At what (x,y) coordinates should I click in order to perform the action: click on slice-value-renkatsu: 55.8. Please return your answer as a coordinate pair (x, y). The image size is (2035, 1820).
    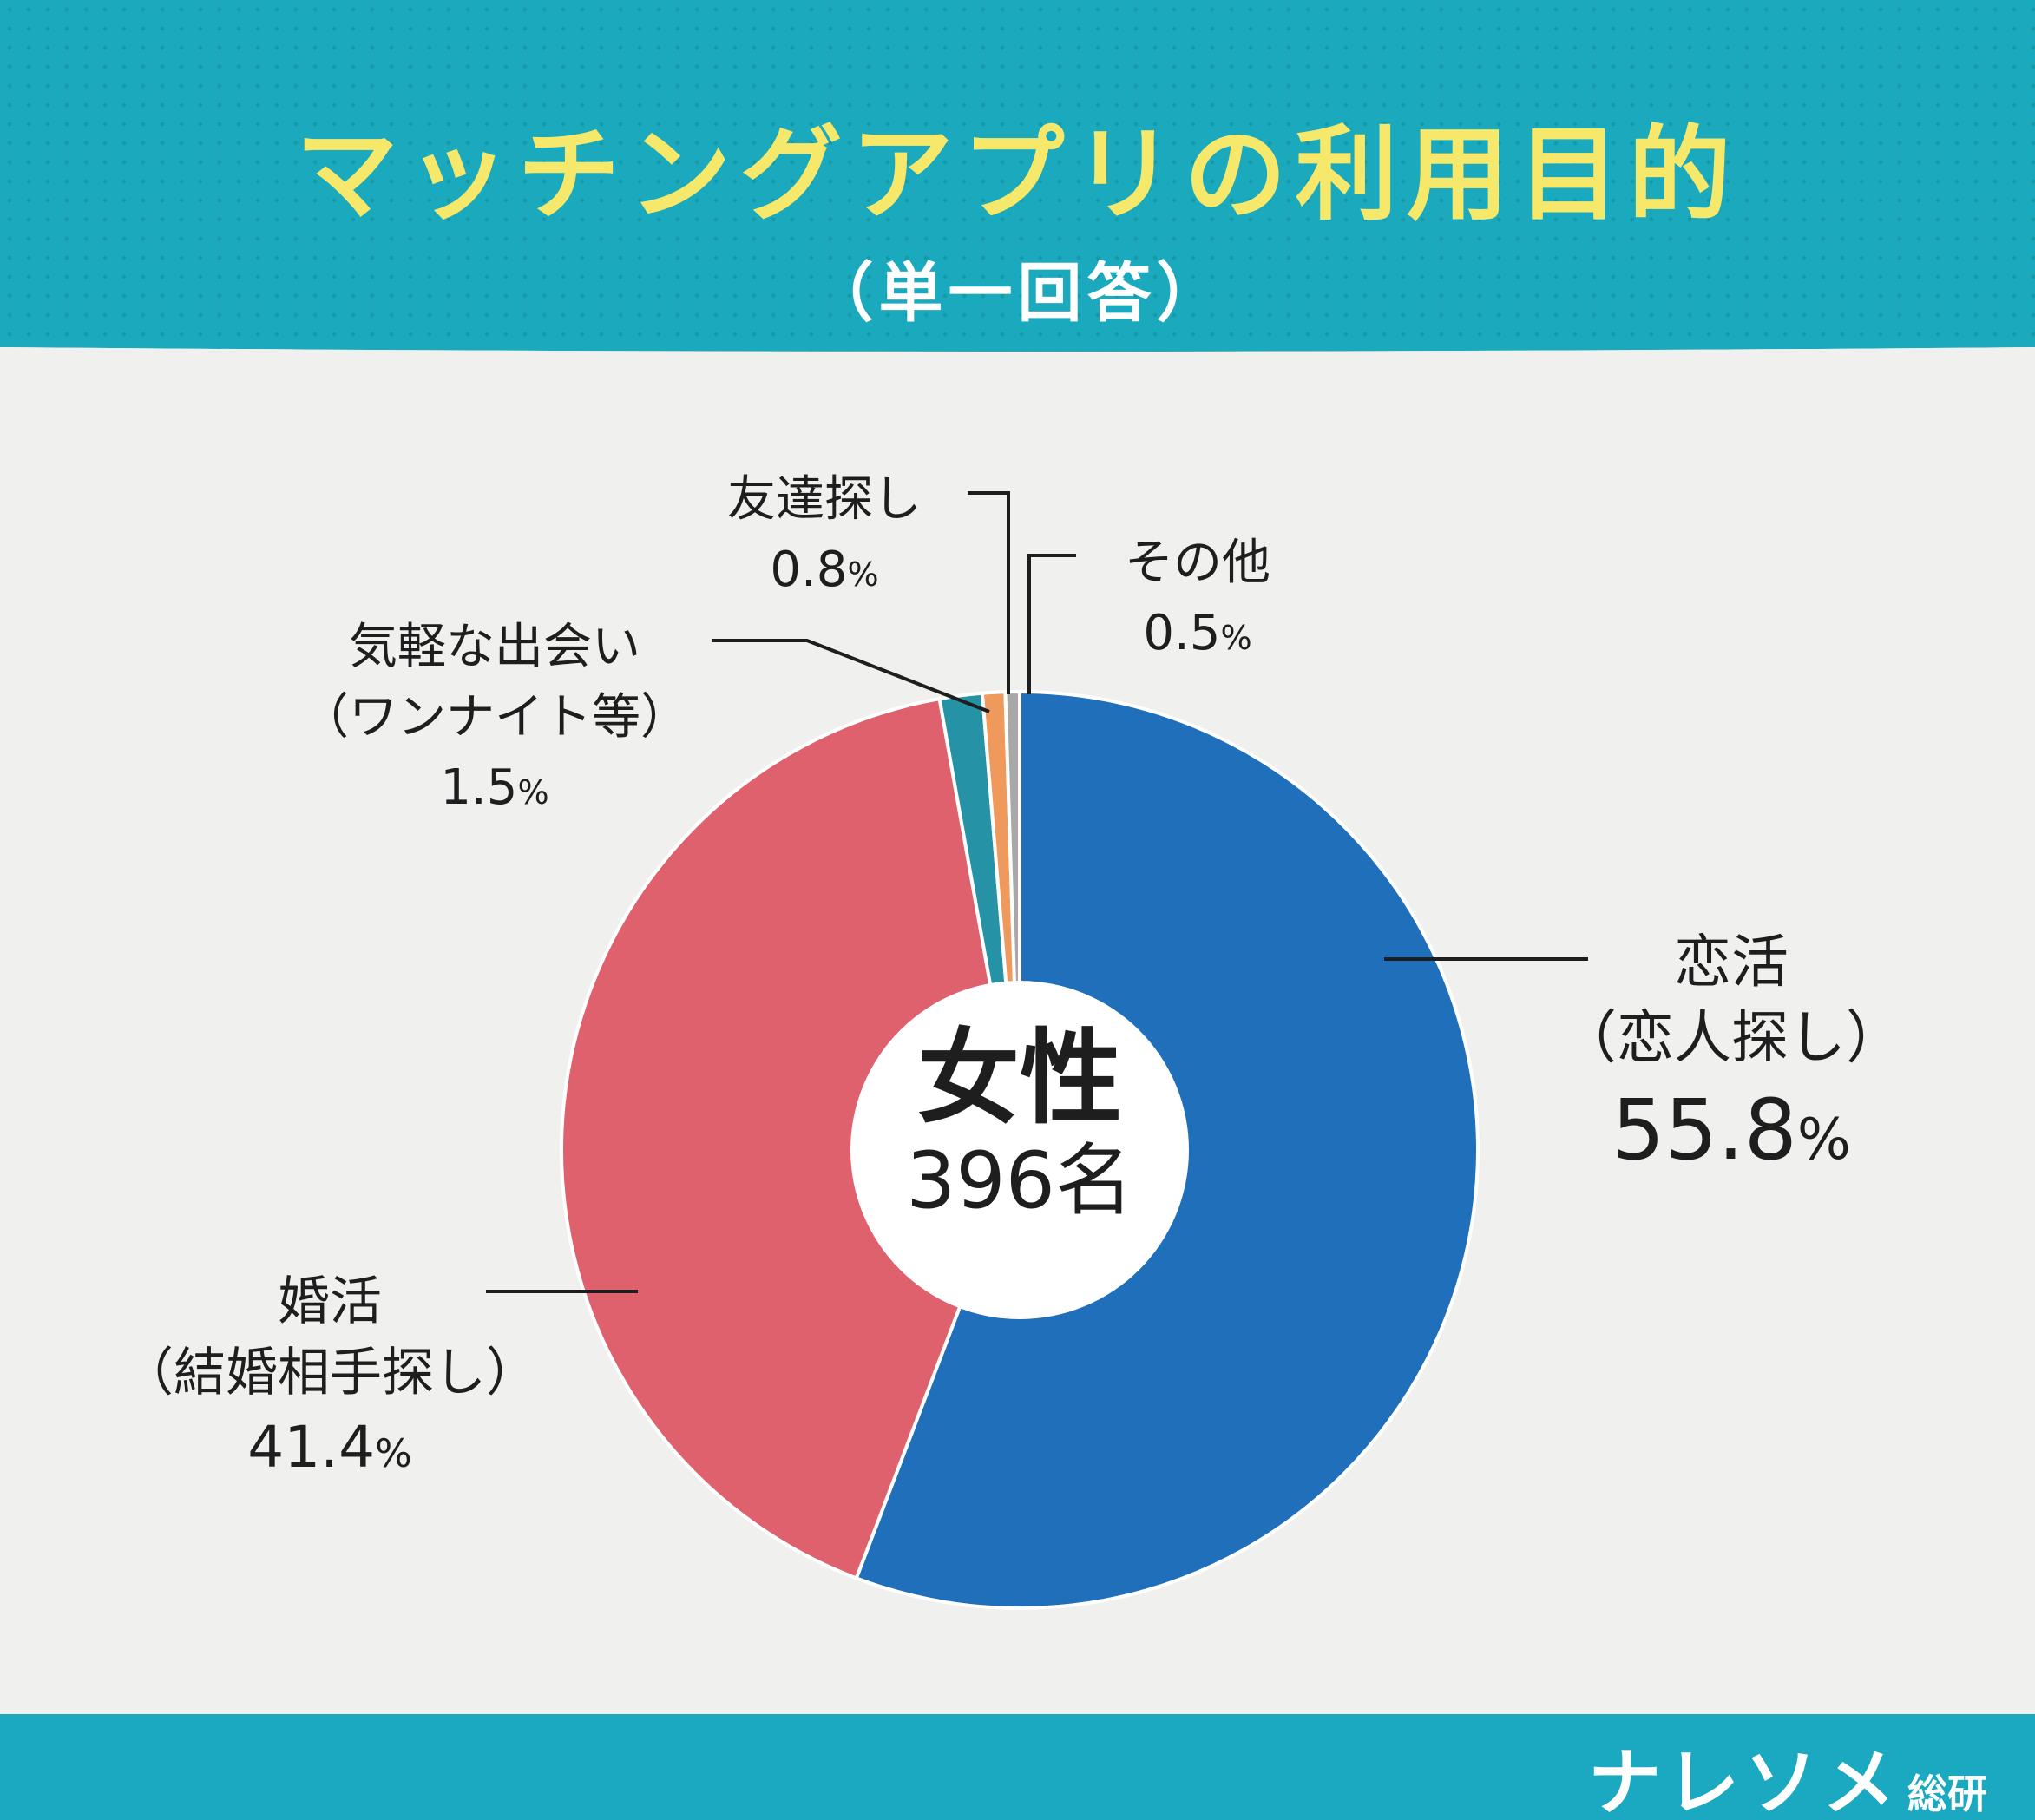
    Looking at the image, I should click on (1704, 1130).